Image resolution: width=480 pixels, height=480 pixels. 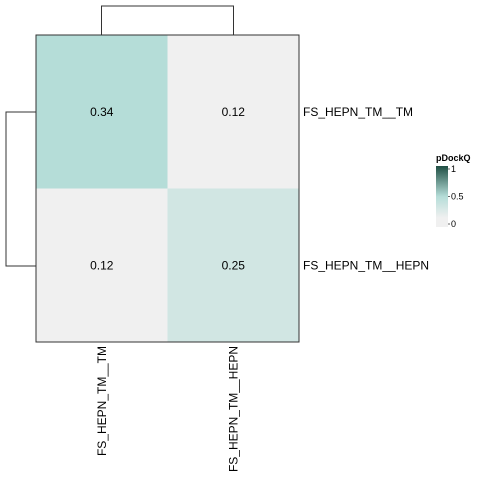 What do you see at coordinates (20, 189) in the screenshot?
I see `row-dendrogram` at bounding box center [20, 189].